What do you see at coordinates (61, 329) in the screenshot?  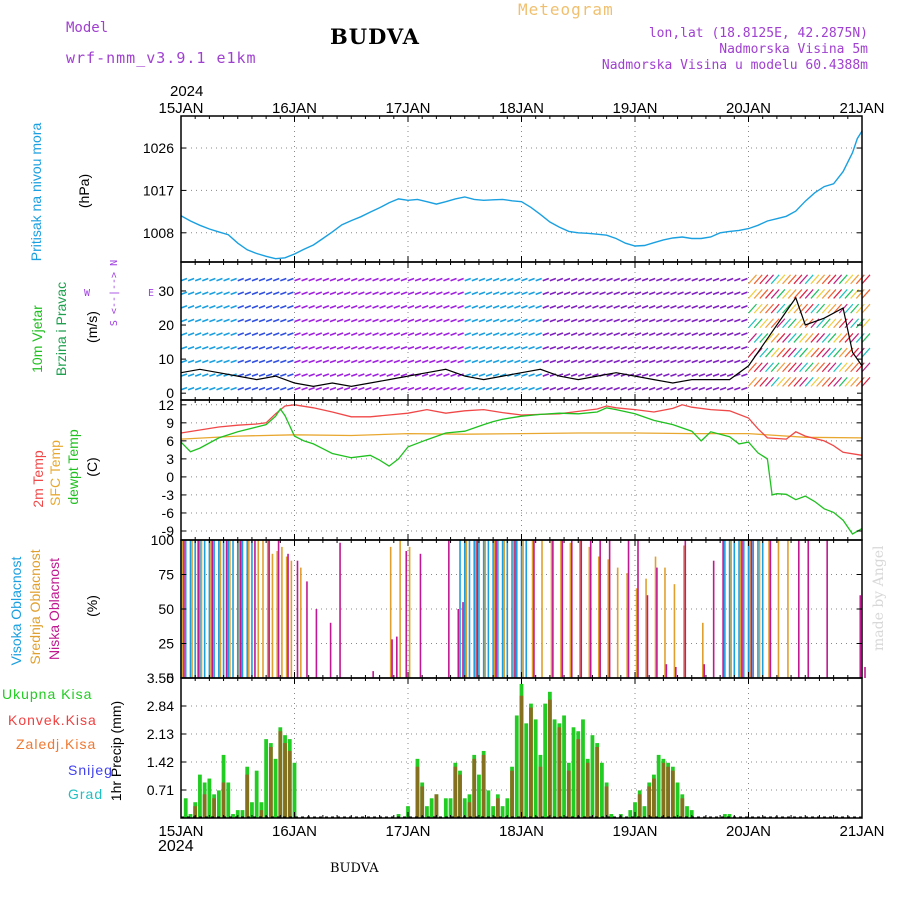 I see `wind-label-2: Brzina i Pravac` at bounding box center [61, 329].